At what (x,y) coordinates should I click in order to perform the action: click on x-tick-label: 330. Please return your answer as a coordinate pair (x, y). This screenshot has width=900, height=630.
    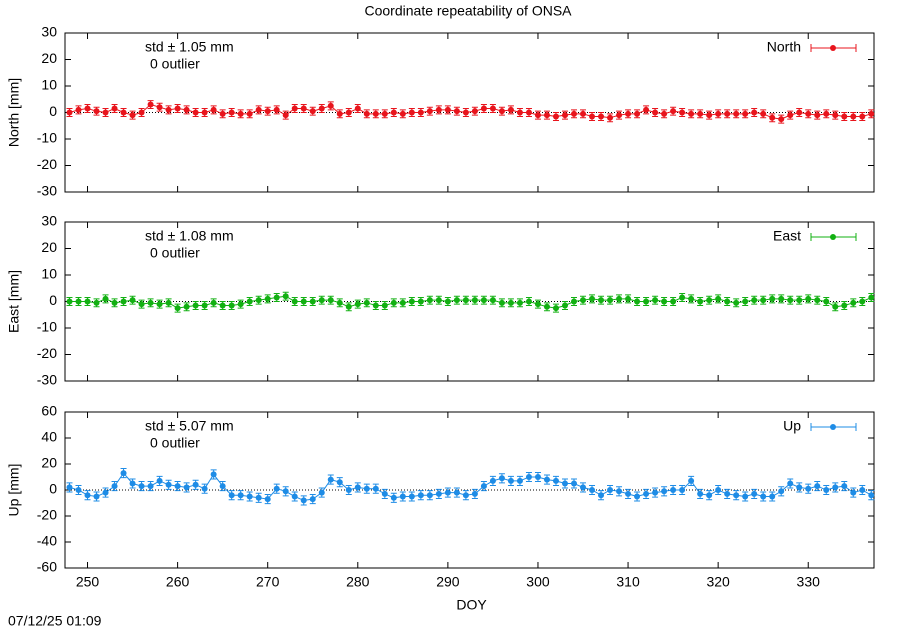
    Looking at the image, I should click on (809, 582).